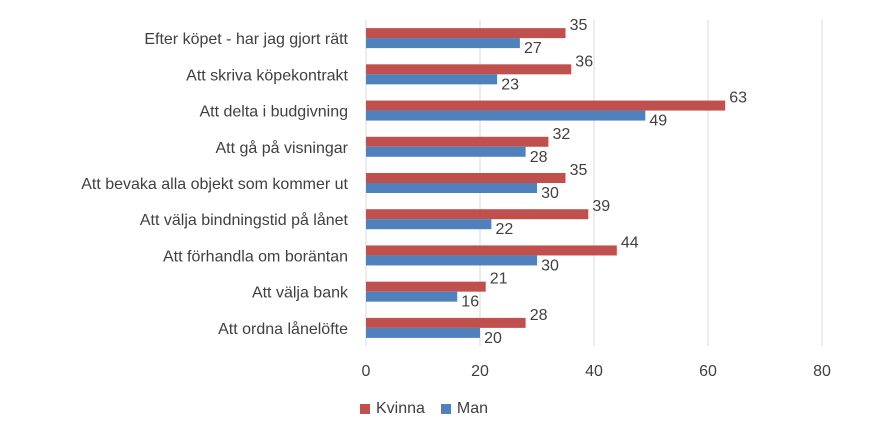  What do you see at coordinates (584, 61) in the screenshot?
I see `data-label-kvinna: 36` at bounding box center [584, 61].